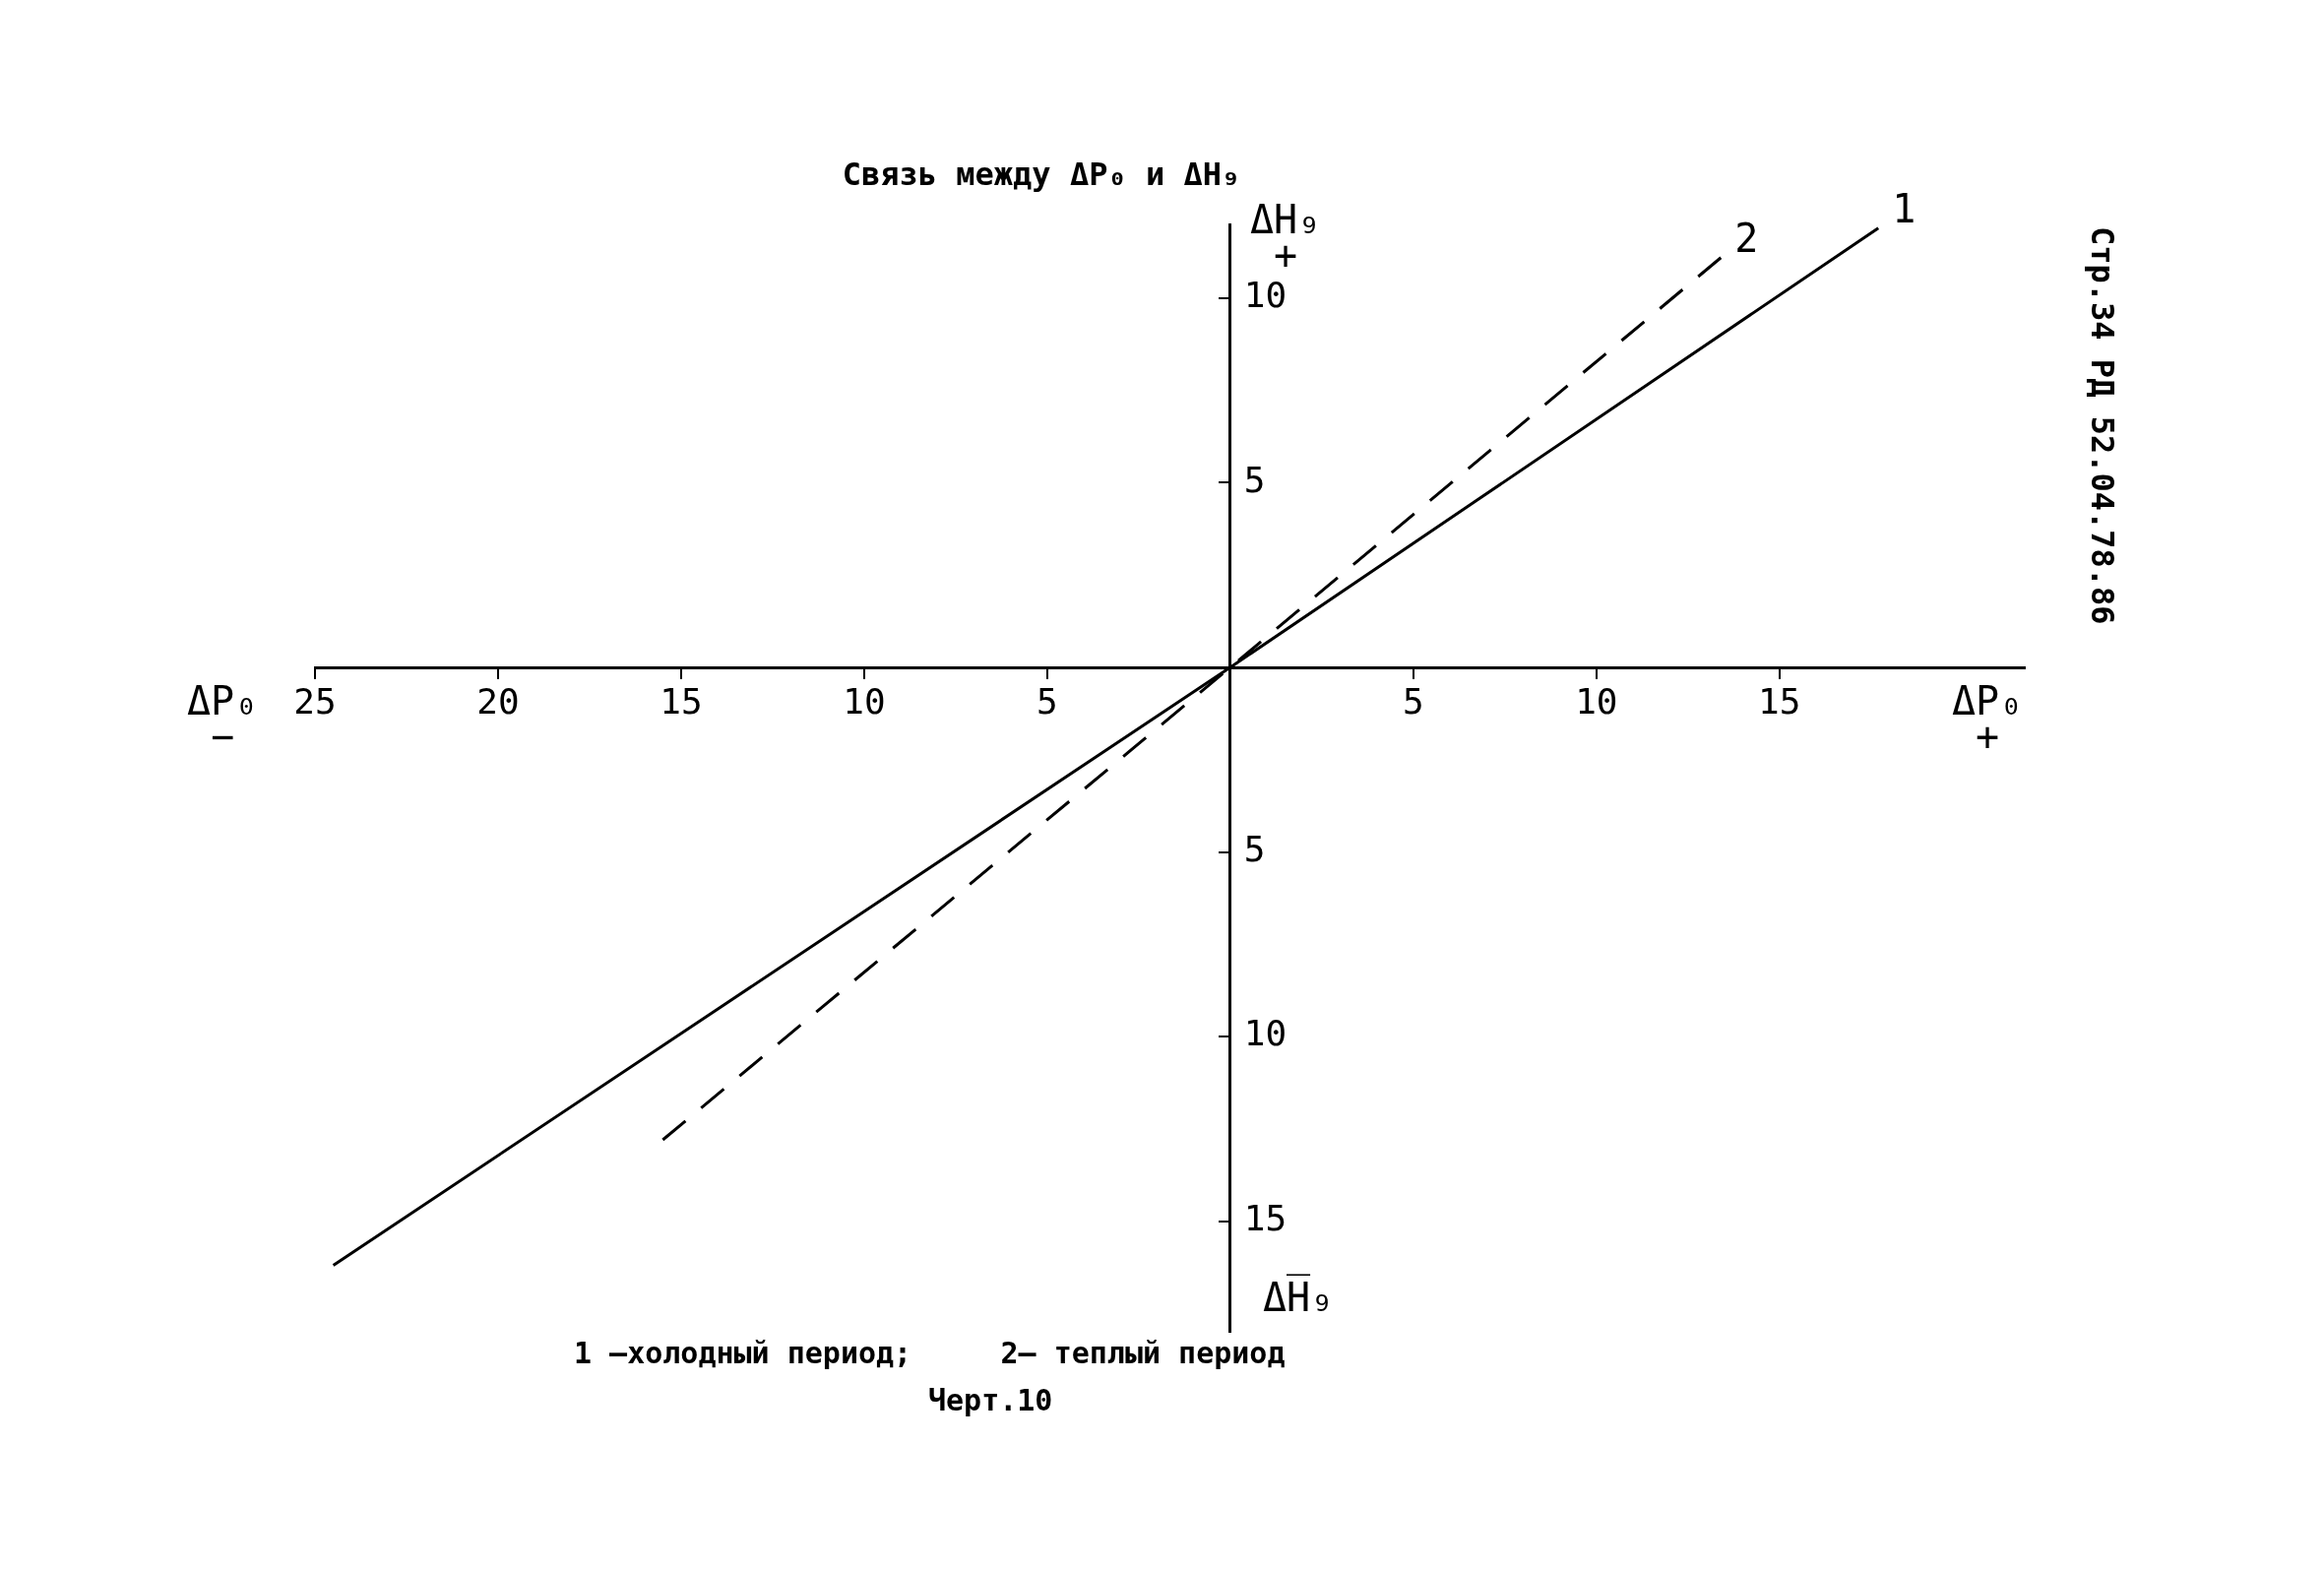  What do you see at coordinates (1746, 239) in the screenshot?
I see `series-label: 2` at bounding box center [1746, 239].